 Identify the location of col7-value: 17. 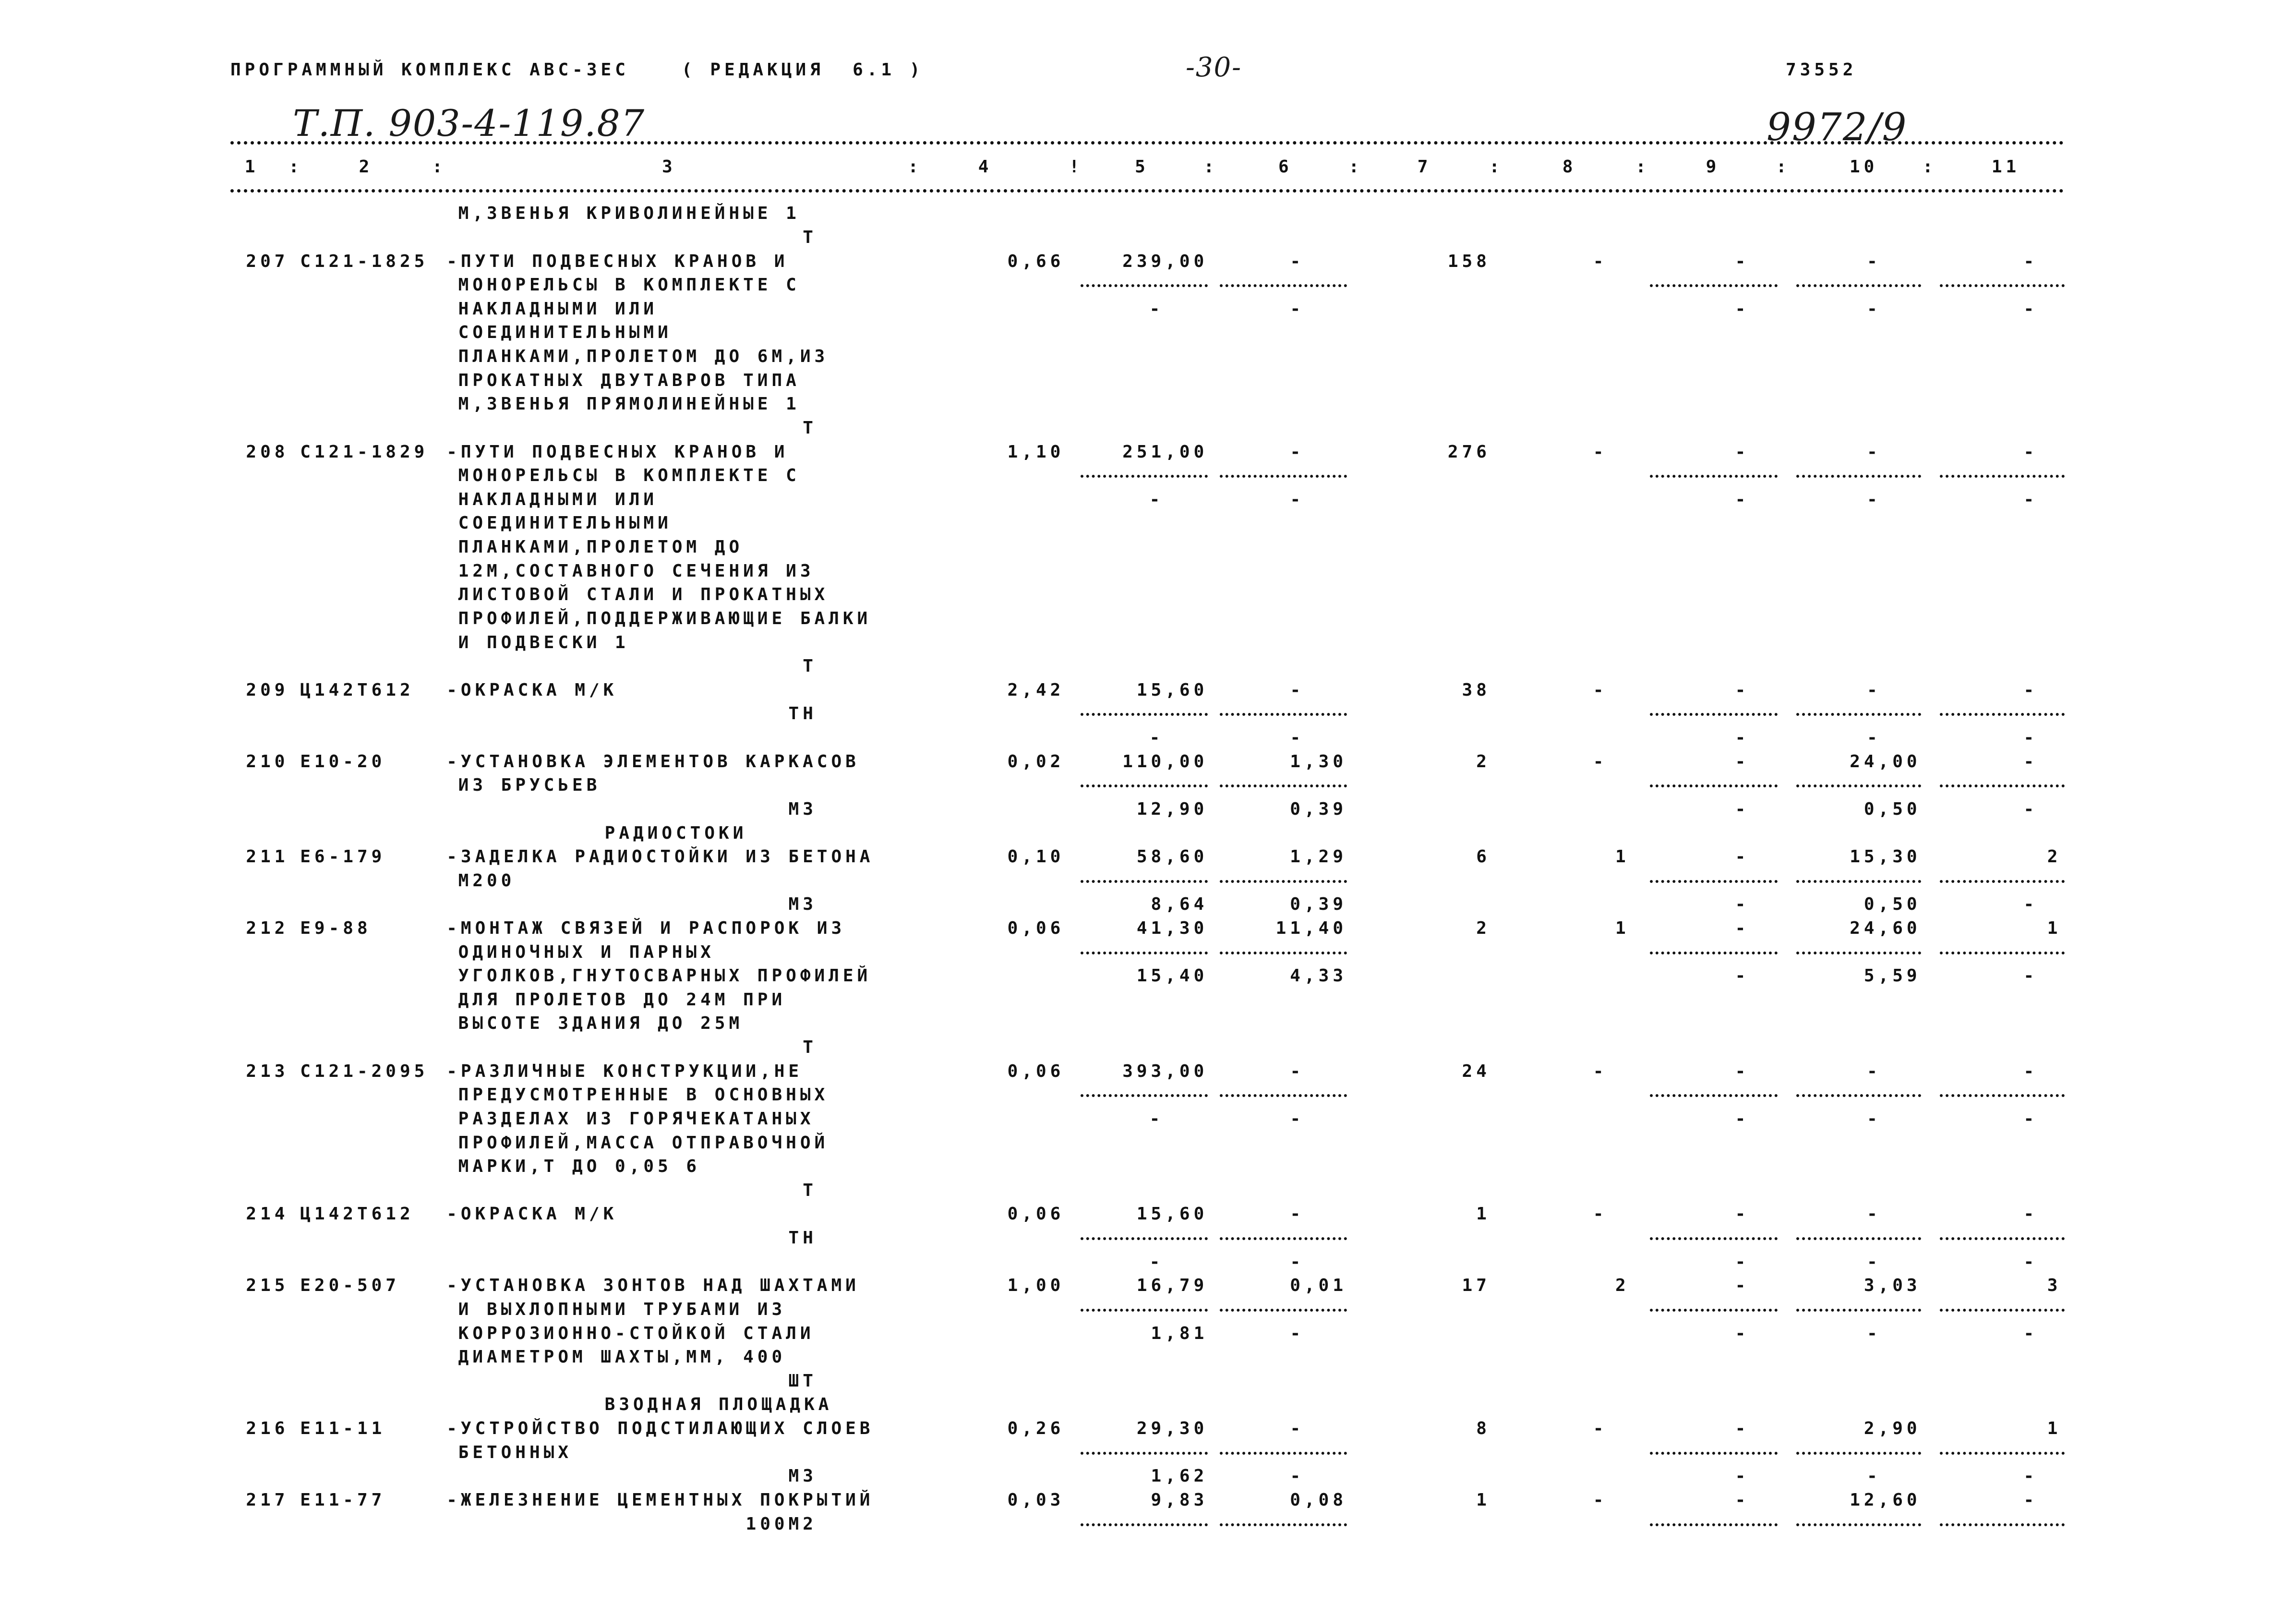
(1476, 1286).